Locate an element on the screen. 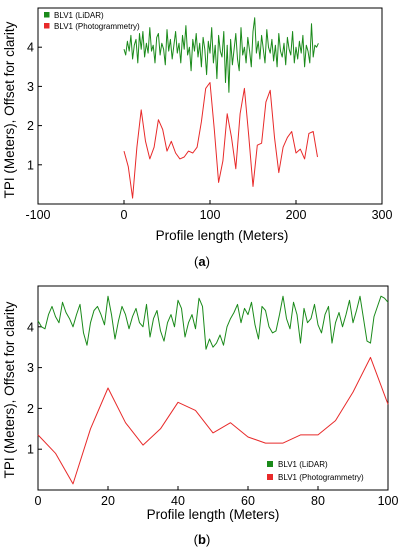 This screenshot has height=550, width=401. y-tick-label-b: 4 is located at coordinates (30, 327).